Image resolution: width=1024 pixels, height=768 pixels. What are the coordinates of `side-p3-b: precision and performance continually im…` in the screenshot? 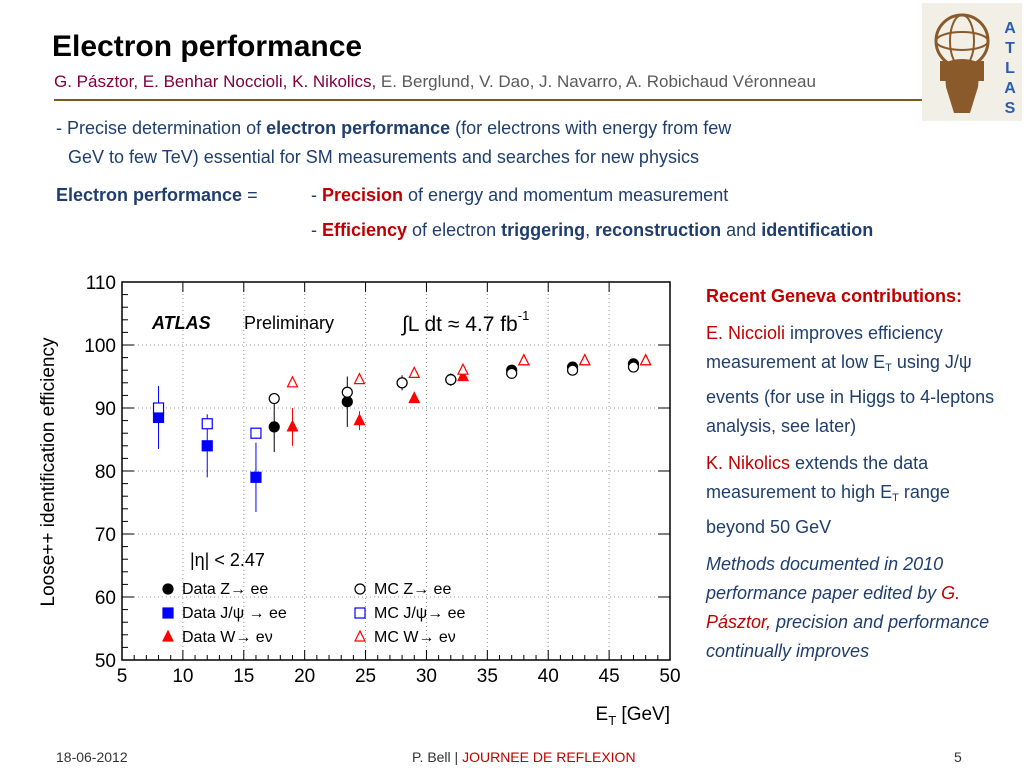 It's located at (848, 636).